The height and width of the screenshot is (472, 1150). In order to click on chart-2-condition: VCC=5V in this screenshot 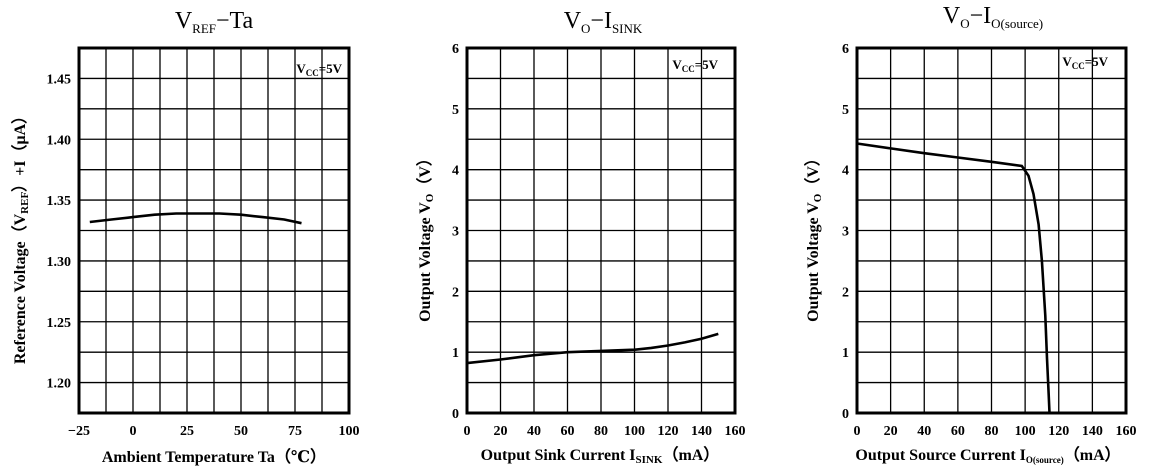, I will do `click(695, 65)`.